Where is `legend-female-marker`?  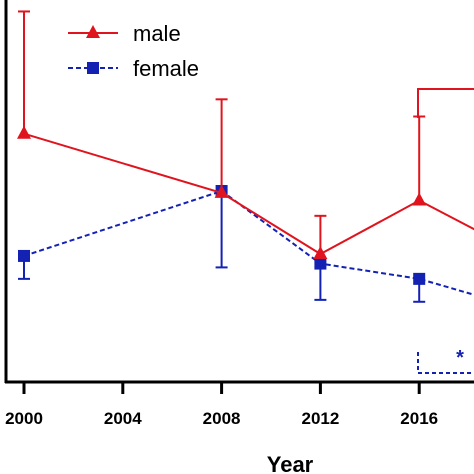 legend-female-marker is located at coordinates (93, 68).